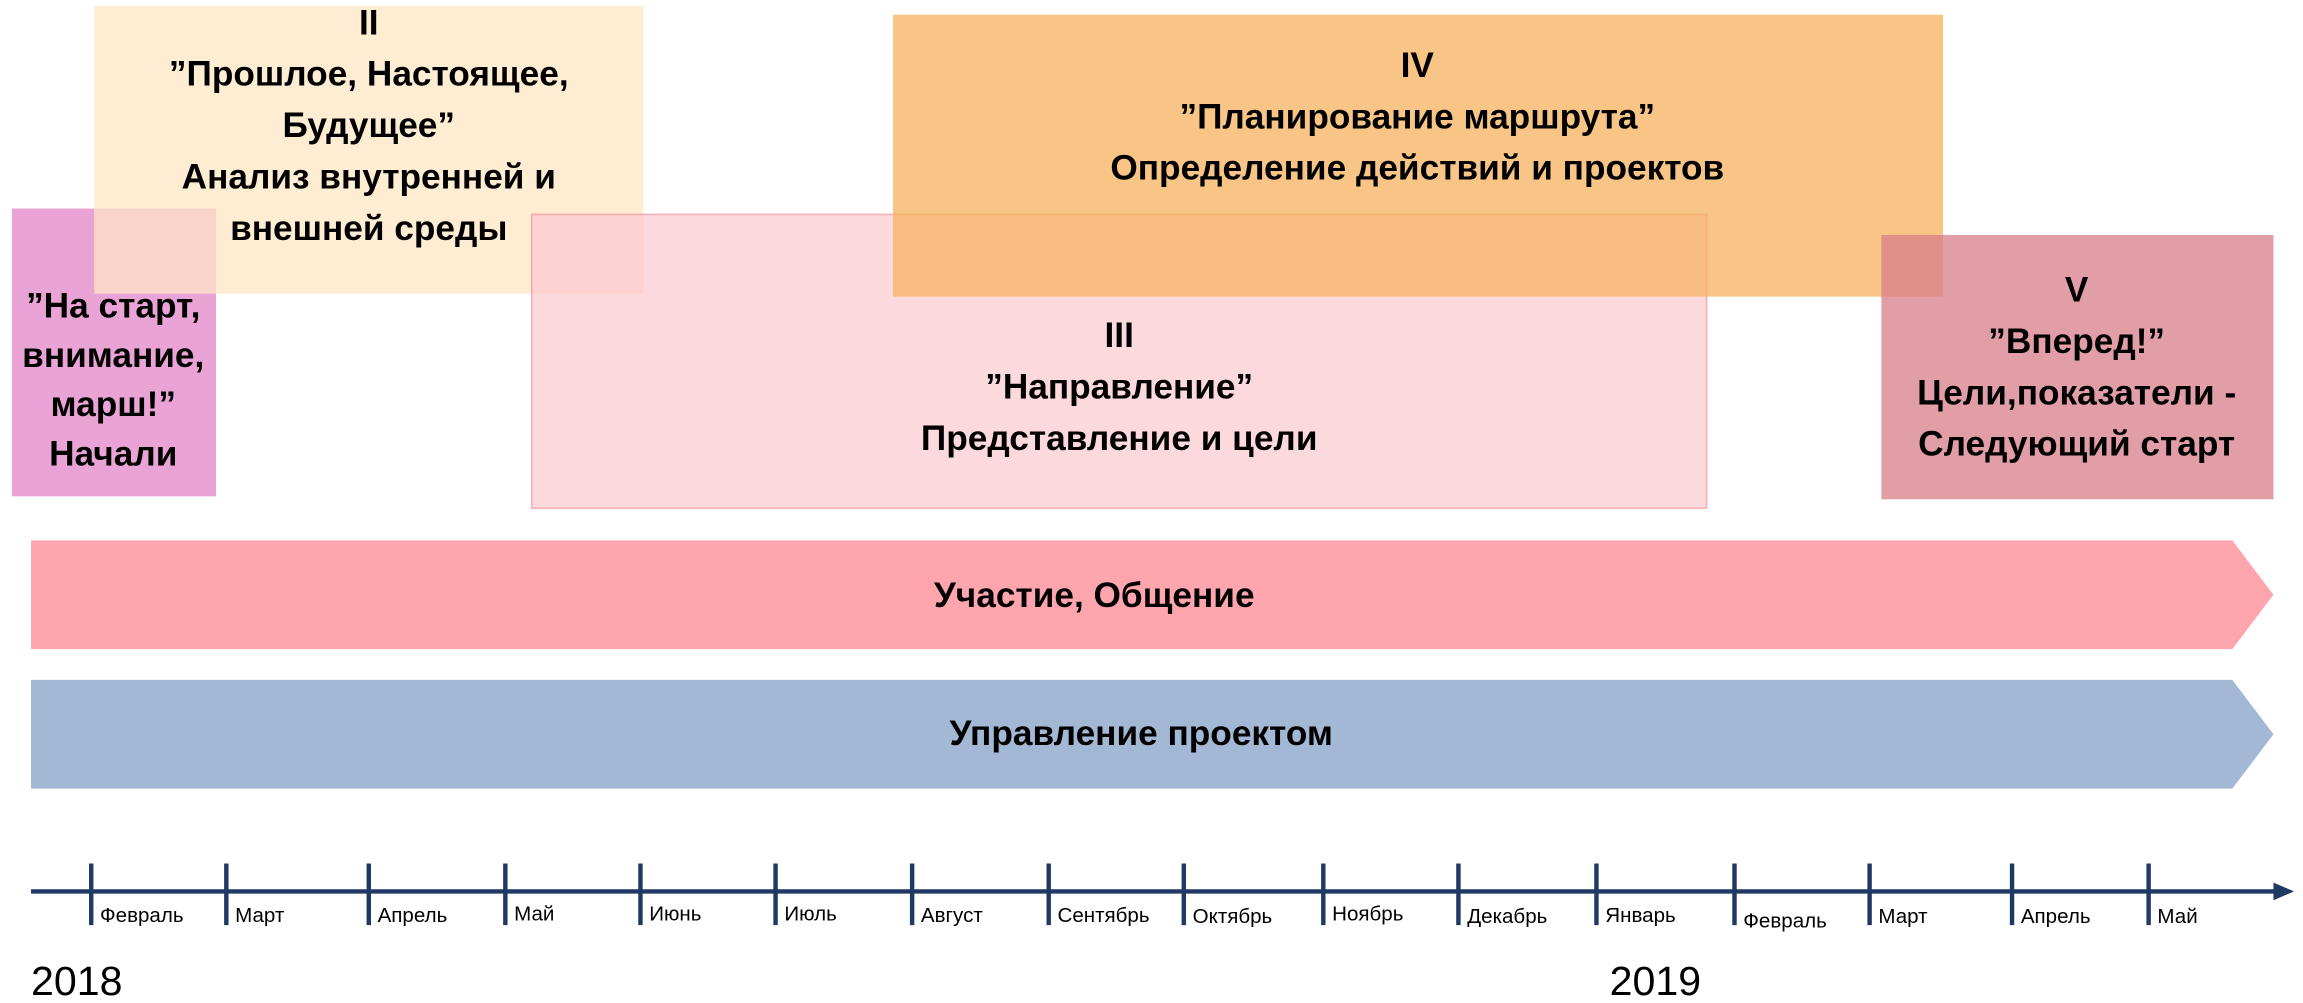 Image resolution: width=2303 pixels, height=1003 pixels. What do you see at coordinates (1104, 915) in the screenshot?
I see `month-label: Сентябрь` at bounding box center [1104, 915].